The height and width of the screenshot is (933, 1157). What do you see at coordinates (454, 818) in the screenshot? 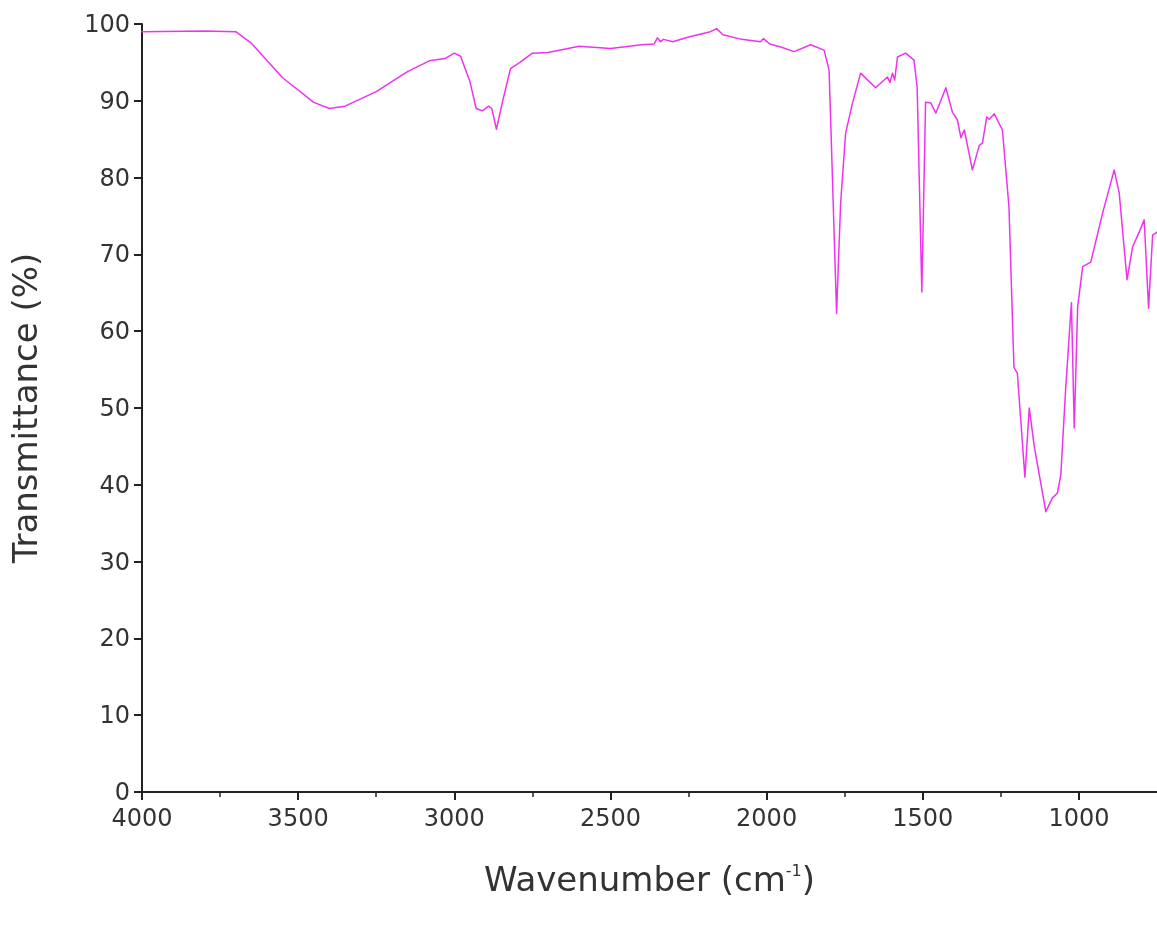
I see `x-tick-label: 3000` at bounding box center [454, 818].